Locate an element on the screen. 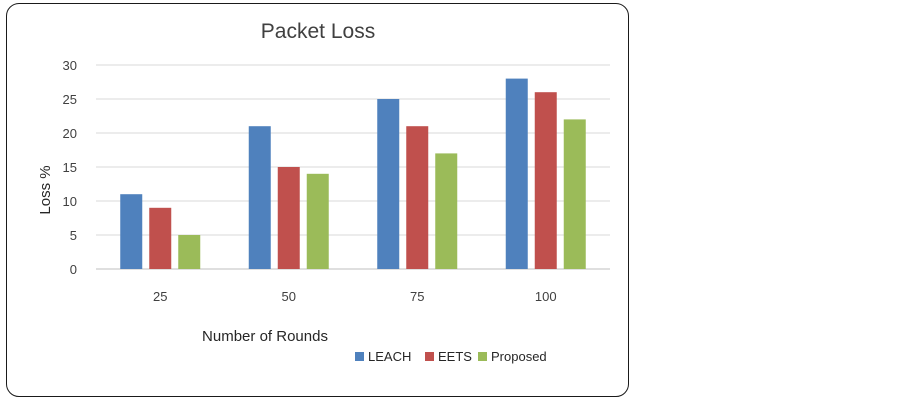  y-tick-label: 25 is located at coordinates (70, 99).